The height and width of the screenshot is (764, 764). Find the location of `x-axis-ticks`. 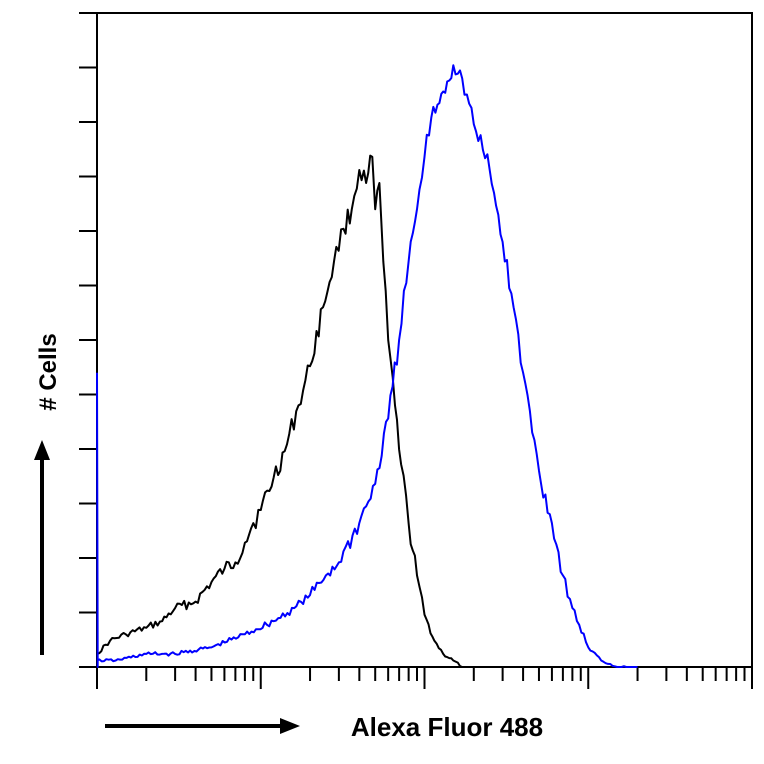

x-axis-ticks is located at coordinates (424, 678).